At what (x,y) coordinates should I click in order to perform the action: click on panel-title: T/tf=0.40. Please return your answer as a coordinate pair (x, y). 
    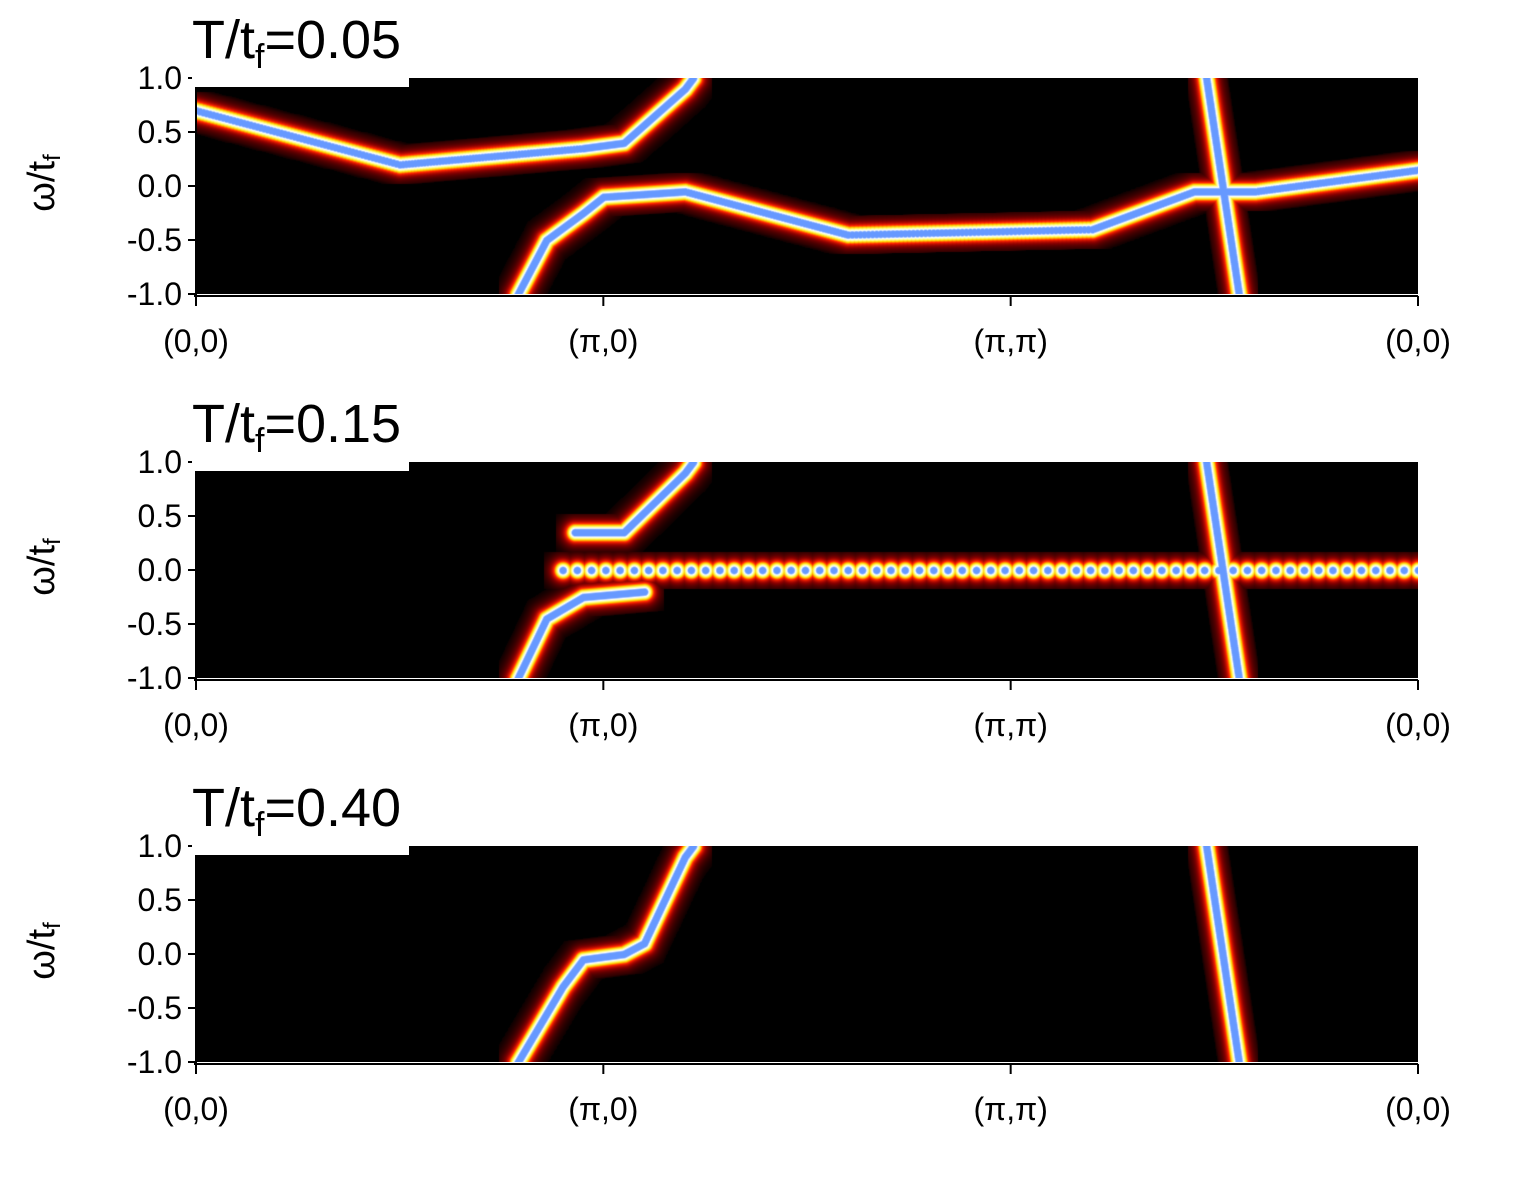
    Looking at the image, I should click on (301, 816).